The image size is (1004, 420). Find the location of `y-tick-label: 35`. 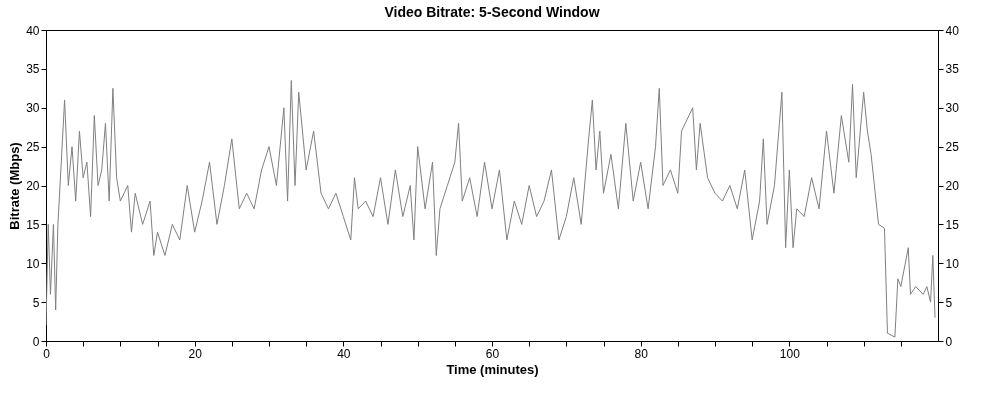

y-tick-label: 35 is located at coordinates (33, 69).